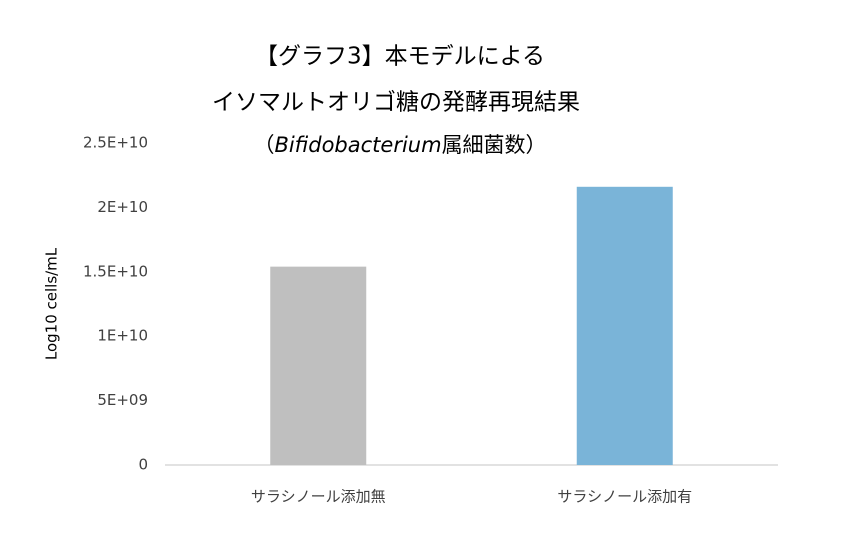 The width and height of the screenshot is (844, 547). Describe the element at coordinates (400, 57) in the screenshot. I see `chart-title: 【グラフ3】本モデルによる` at that location.